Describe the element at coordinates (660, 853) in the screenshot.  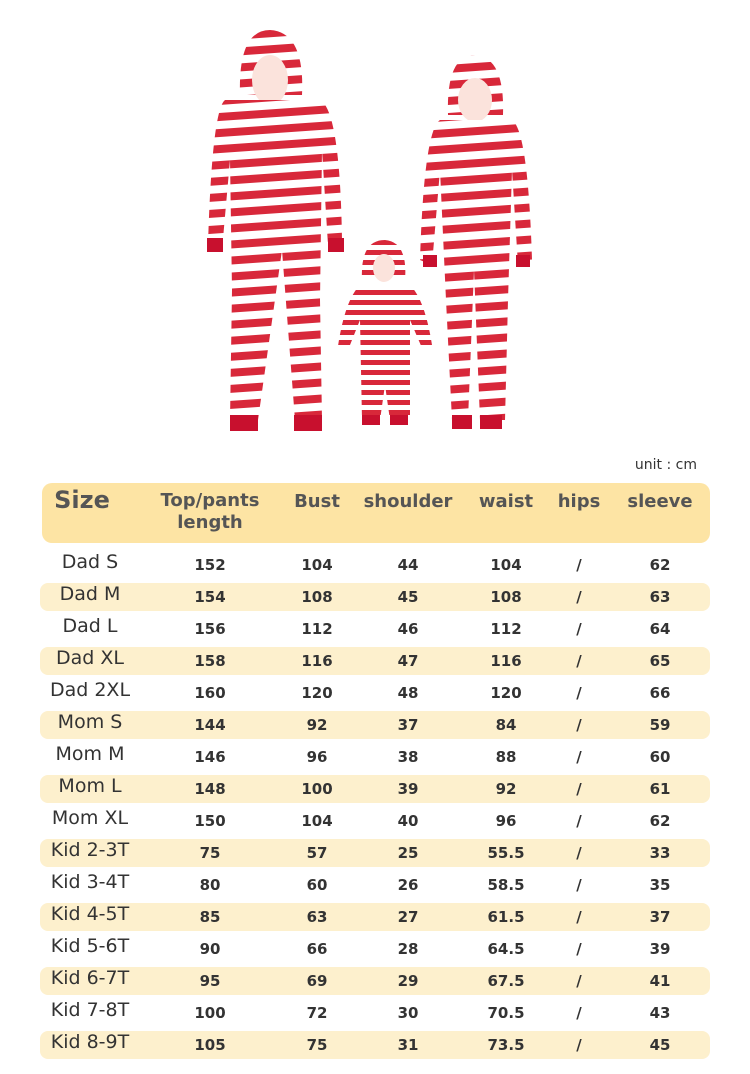
I see `value-cell: 33` at that location.